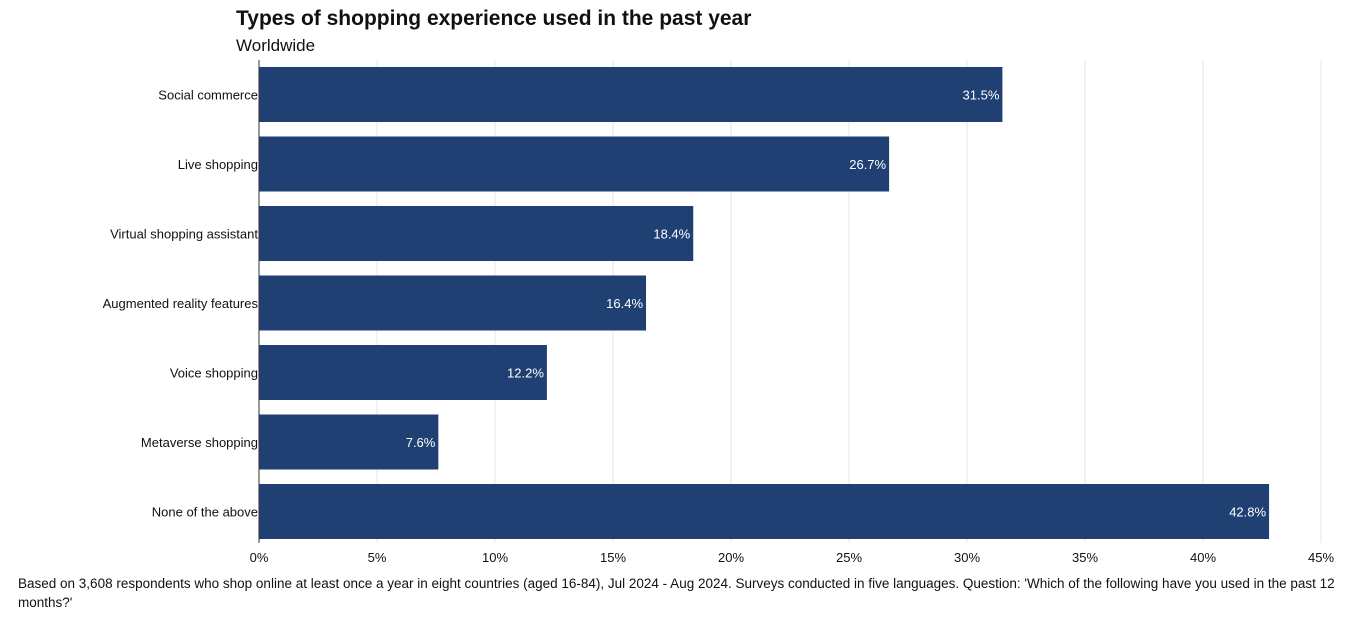 This screenshot has width=1356, height=621. I want to click on x-tick-label: 5%, so click(377, 557).